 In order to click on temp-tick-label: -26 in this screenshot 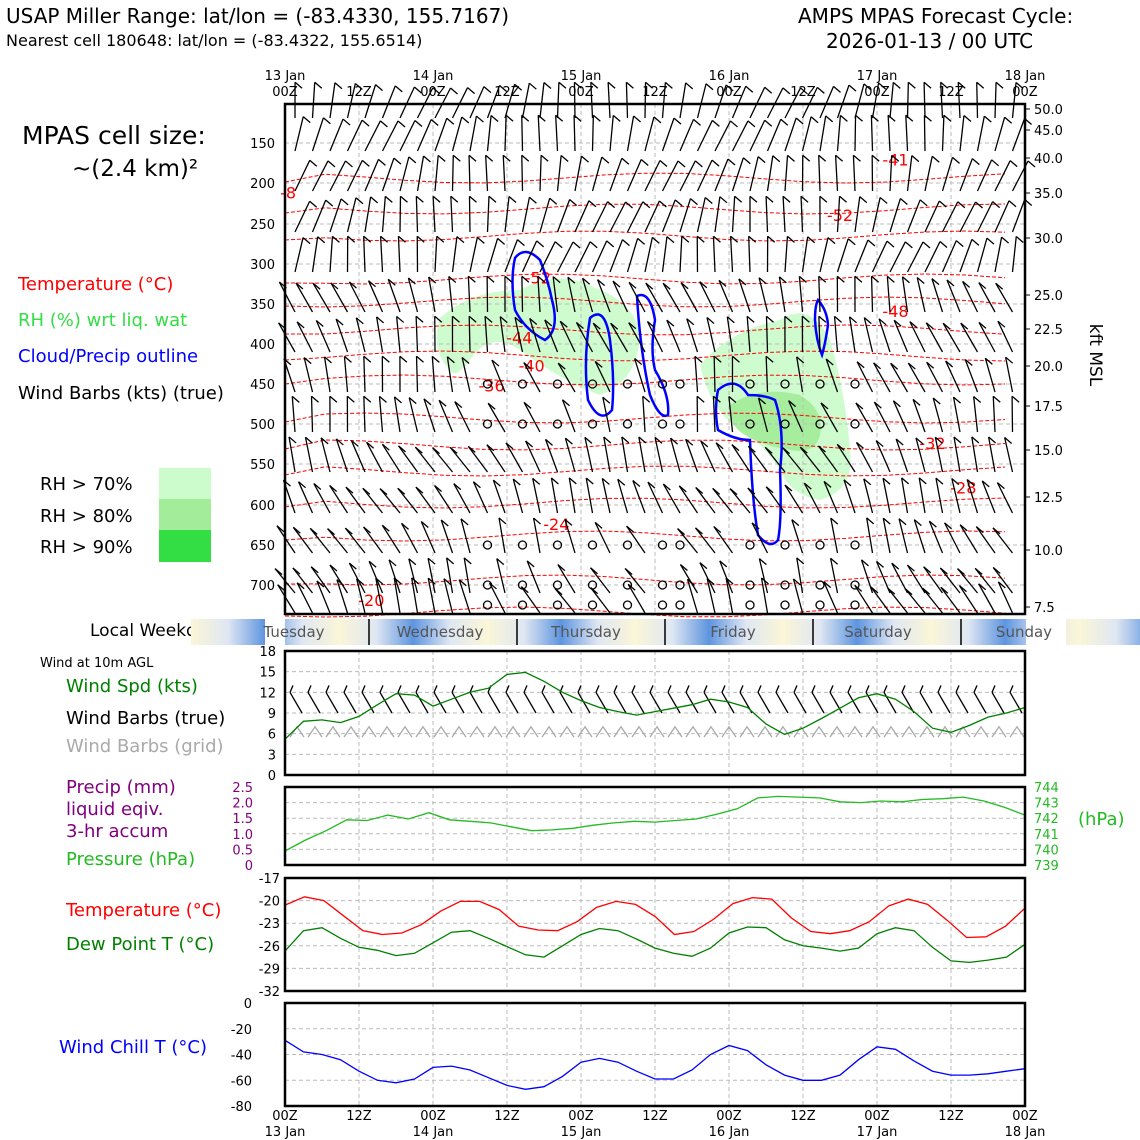, I will do `click(269, 947)`.